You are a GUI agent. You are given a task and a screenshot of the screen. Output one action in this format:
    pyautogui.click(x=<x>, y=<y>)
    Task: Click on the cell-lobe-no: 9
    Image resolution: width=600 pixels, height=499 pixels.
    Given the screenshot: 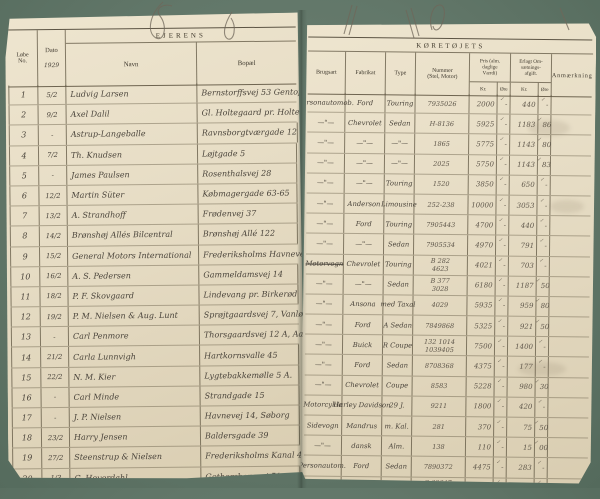 What is the action you would take?
    pyautogui.click(x=25, y=257)
    